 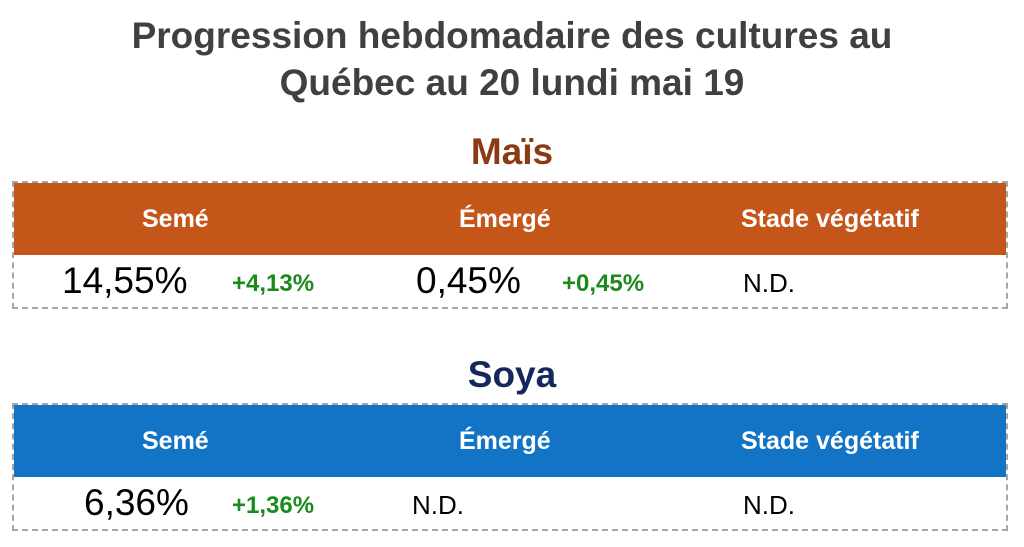 I want to click on page-title-line-2: Québec au 20 lundi mai 19, so click(x=512, y=82).